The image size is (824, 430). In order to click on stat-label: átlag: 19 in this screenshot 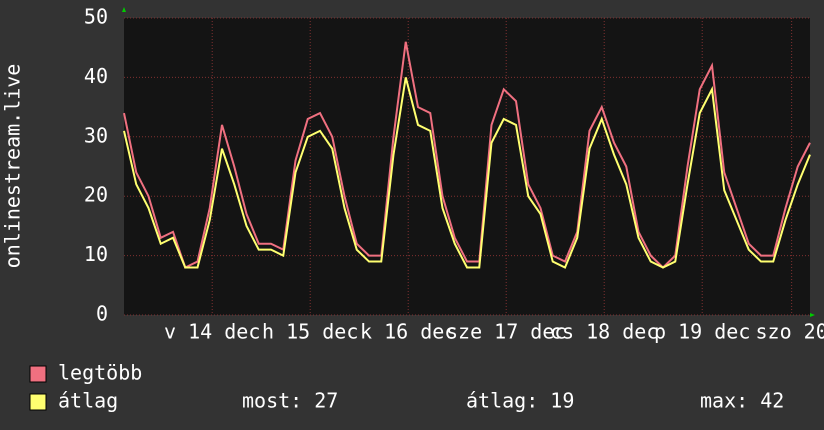, I will do `click(520, 401)`.